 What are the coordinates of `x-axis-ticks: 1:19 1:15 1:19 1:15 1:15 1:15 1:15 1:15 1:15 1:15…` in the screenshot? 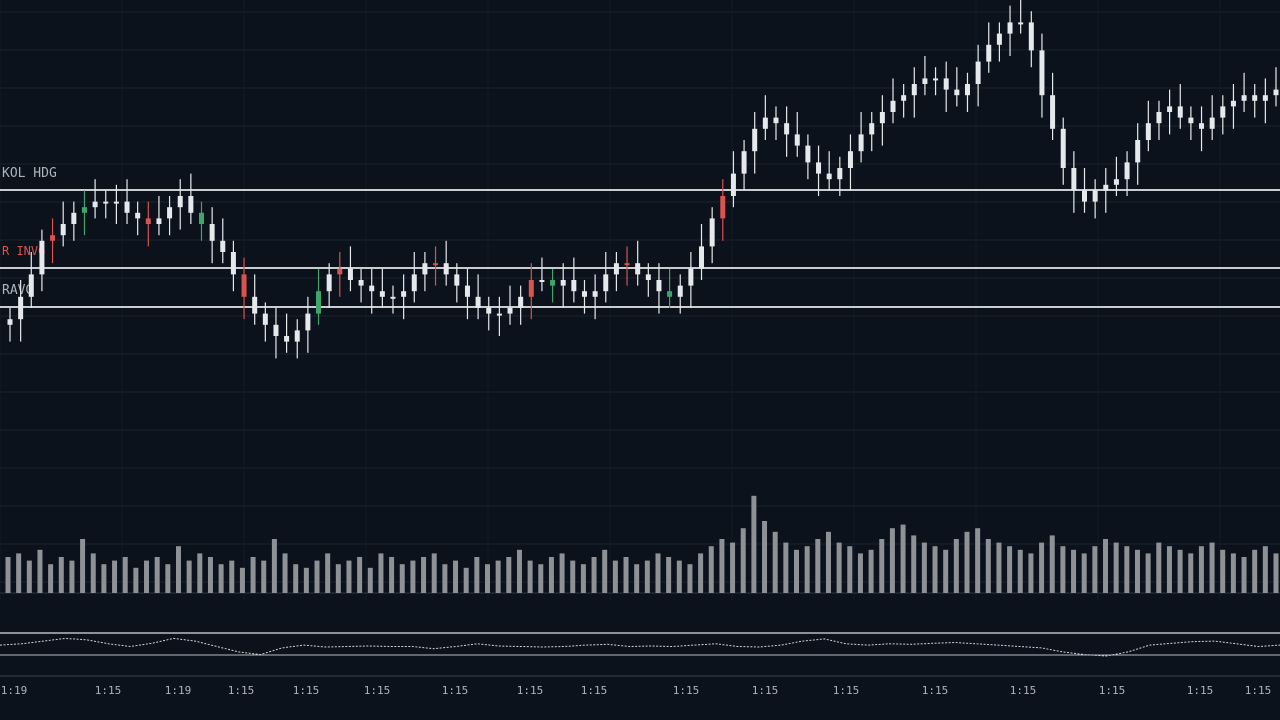 It's located at (636, 690).